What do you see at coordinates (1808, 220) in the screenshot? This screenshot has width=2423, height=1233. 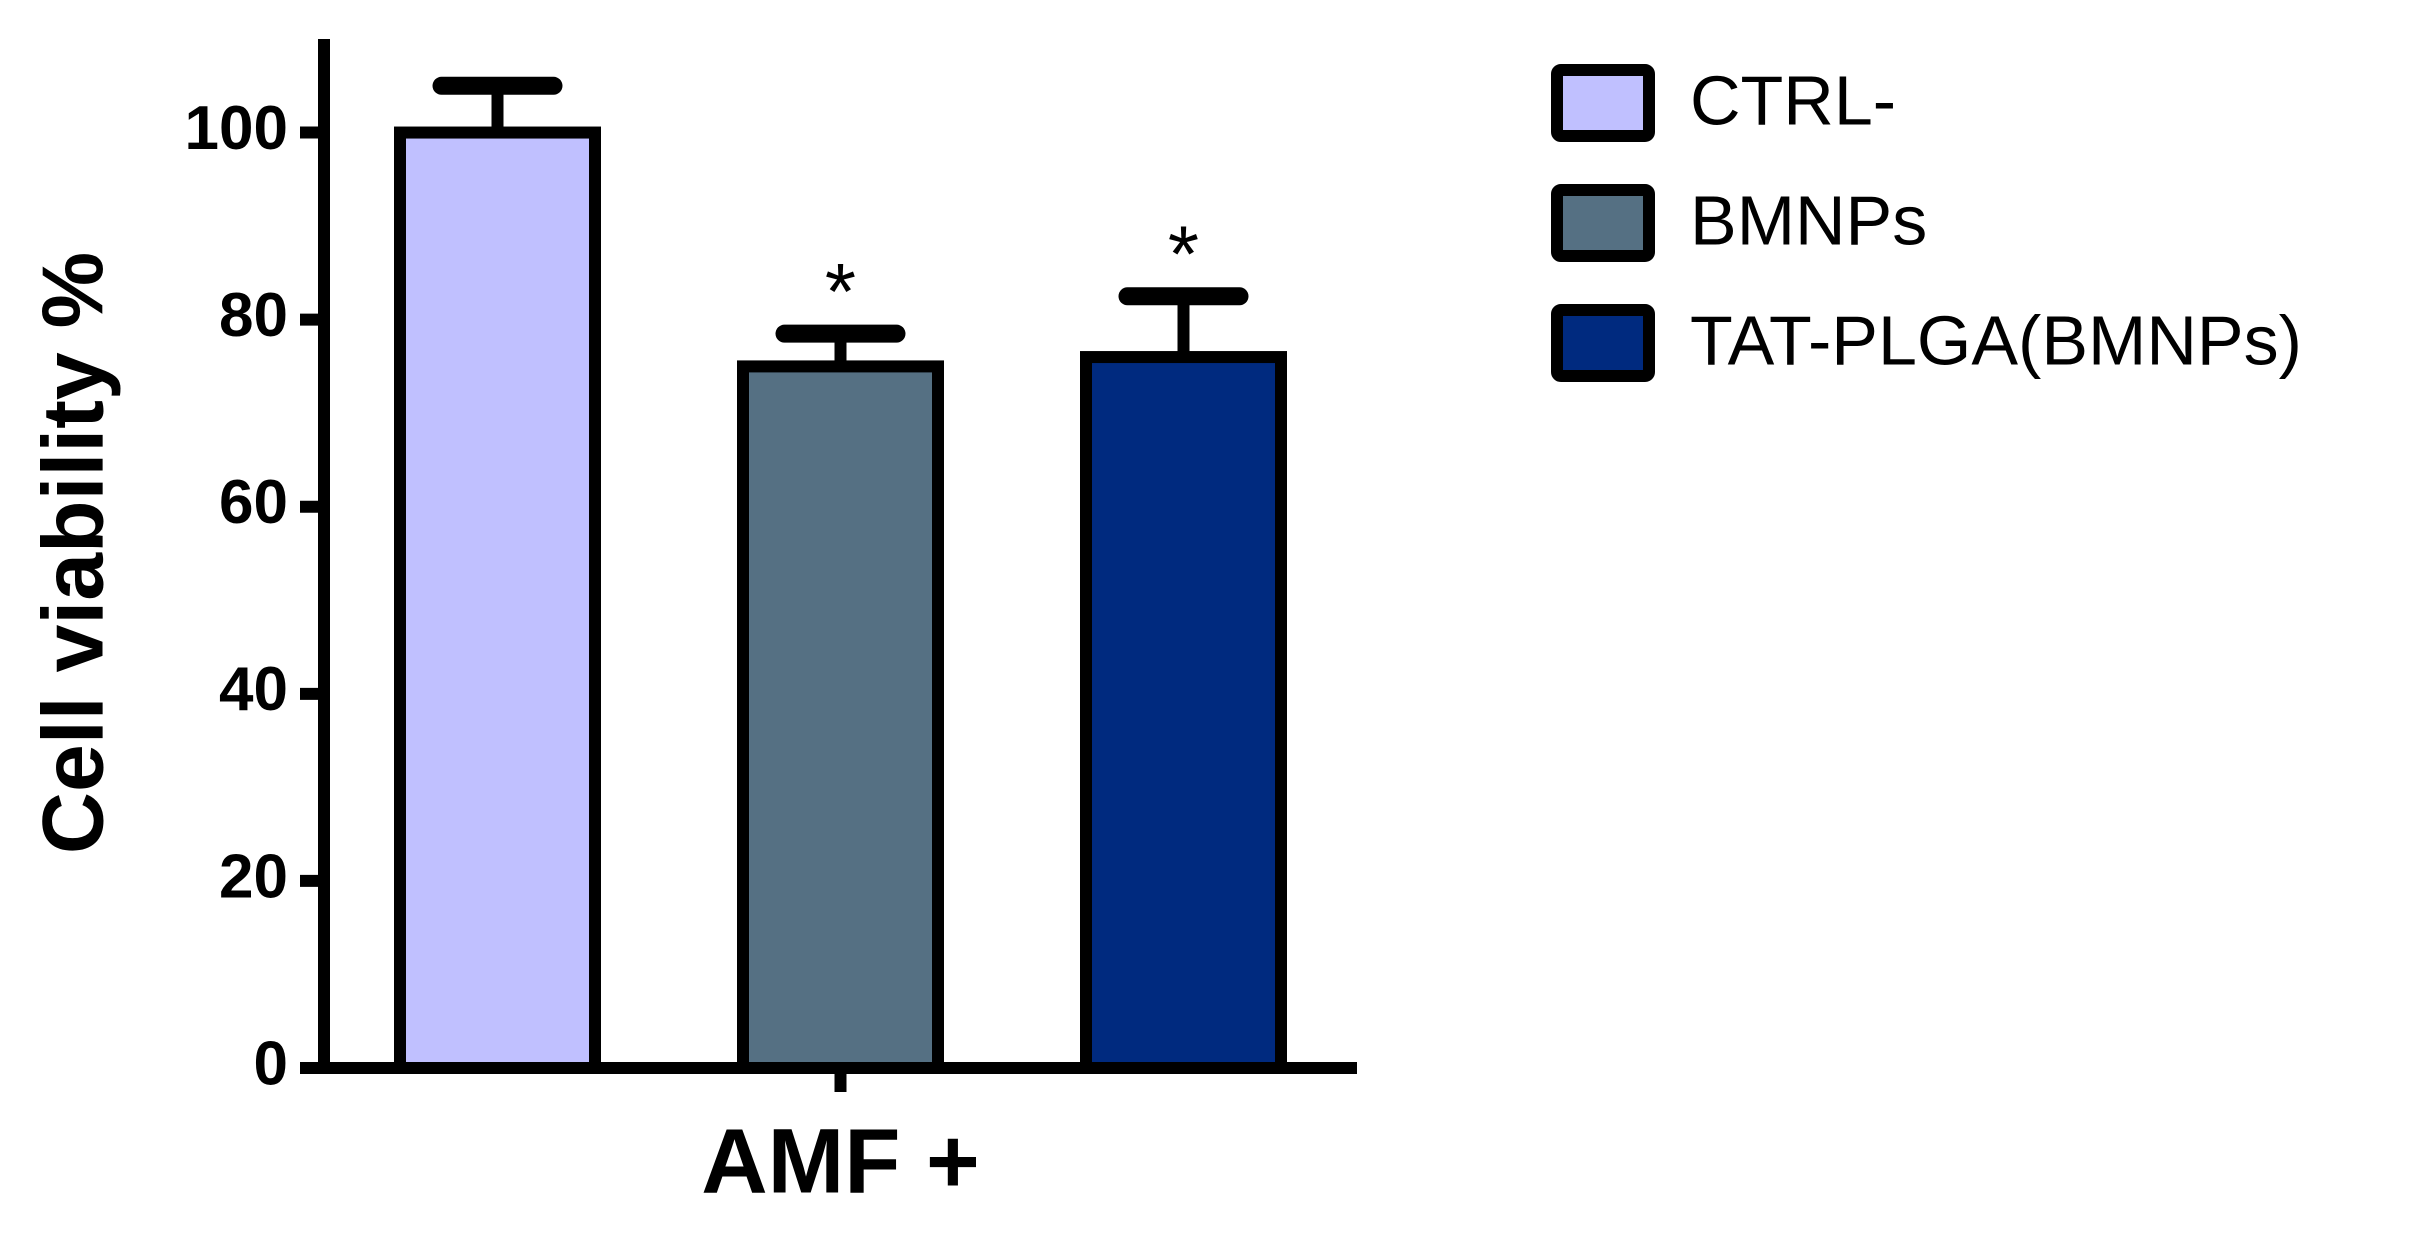 I see `legend-label: BMNPs` at bounding box center [1808, 220].